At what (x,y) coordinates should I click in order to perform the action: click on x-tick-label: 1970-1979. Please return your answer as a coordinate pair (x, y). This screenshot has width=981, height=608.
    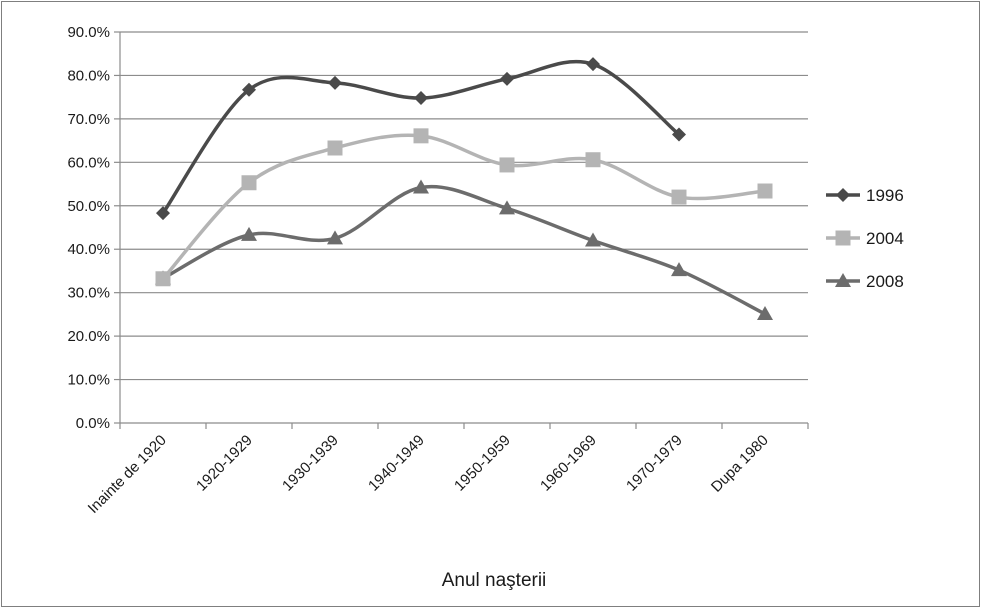
    Looking at the image, I should click on (654, 463).